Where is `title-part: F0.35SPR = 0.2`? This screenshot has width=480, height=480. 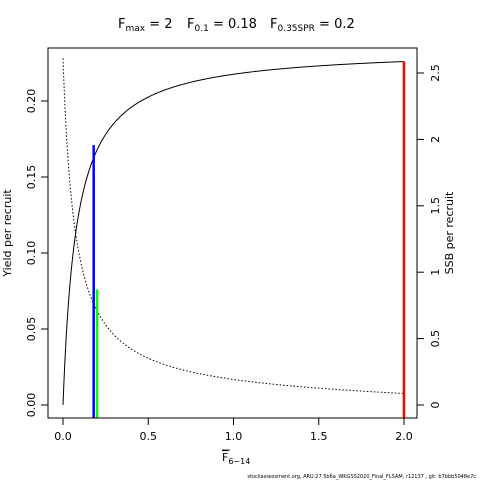 title-part: F0.35SPR = 0.2 is located at coordinates (312, 25).